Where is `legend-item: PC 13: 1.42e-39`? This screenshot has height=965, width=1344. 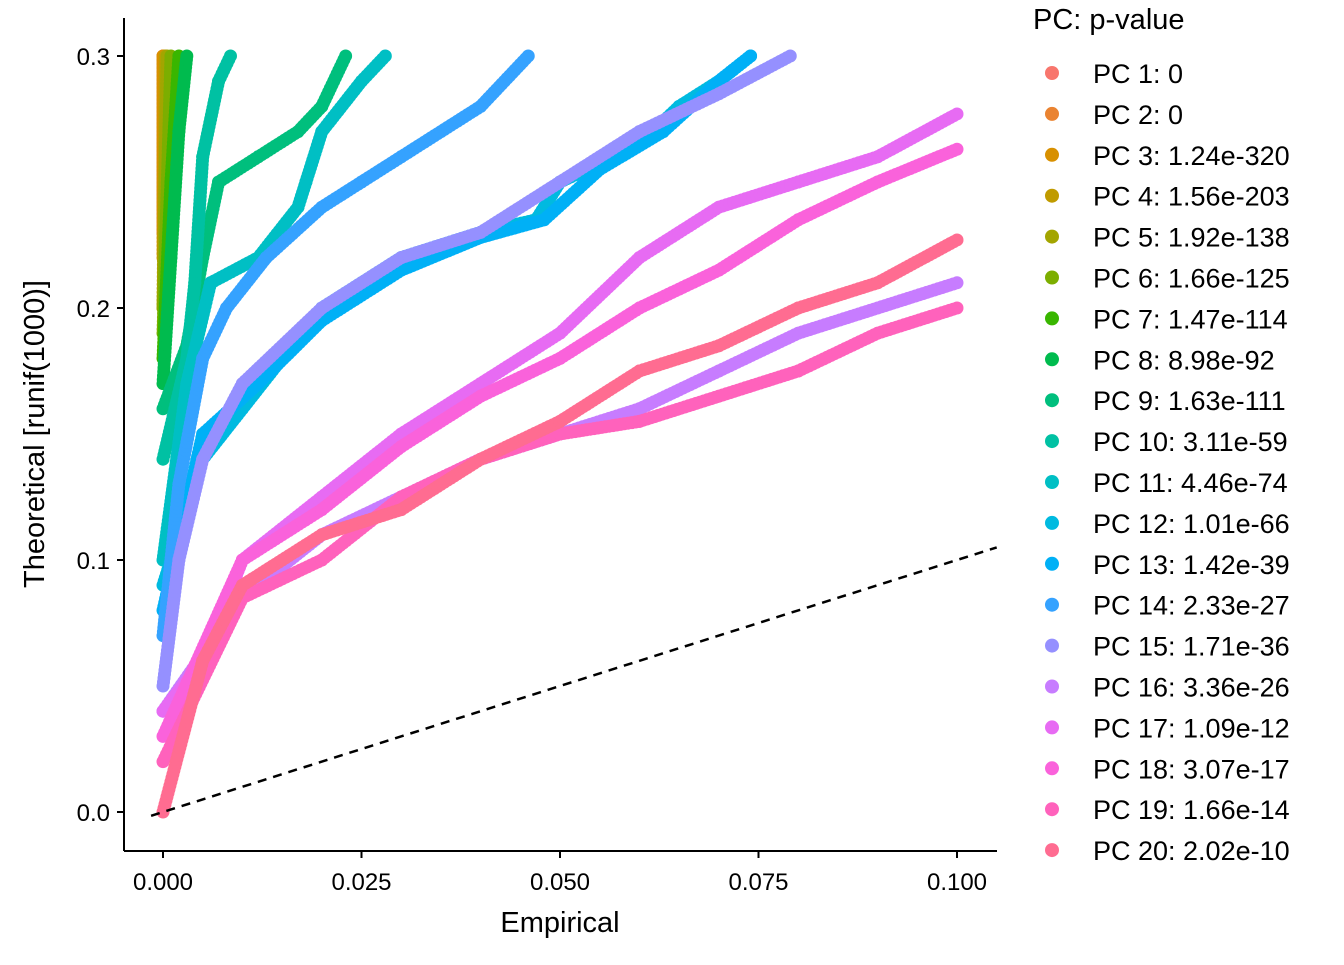
legend-item: PC 13: 1.42e-39 is located at coordinates (1167, 565).